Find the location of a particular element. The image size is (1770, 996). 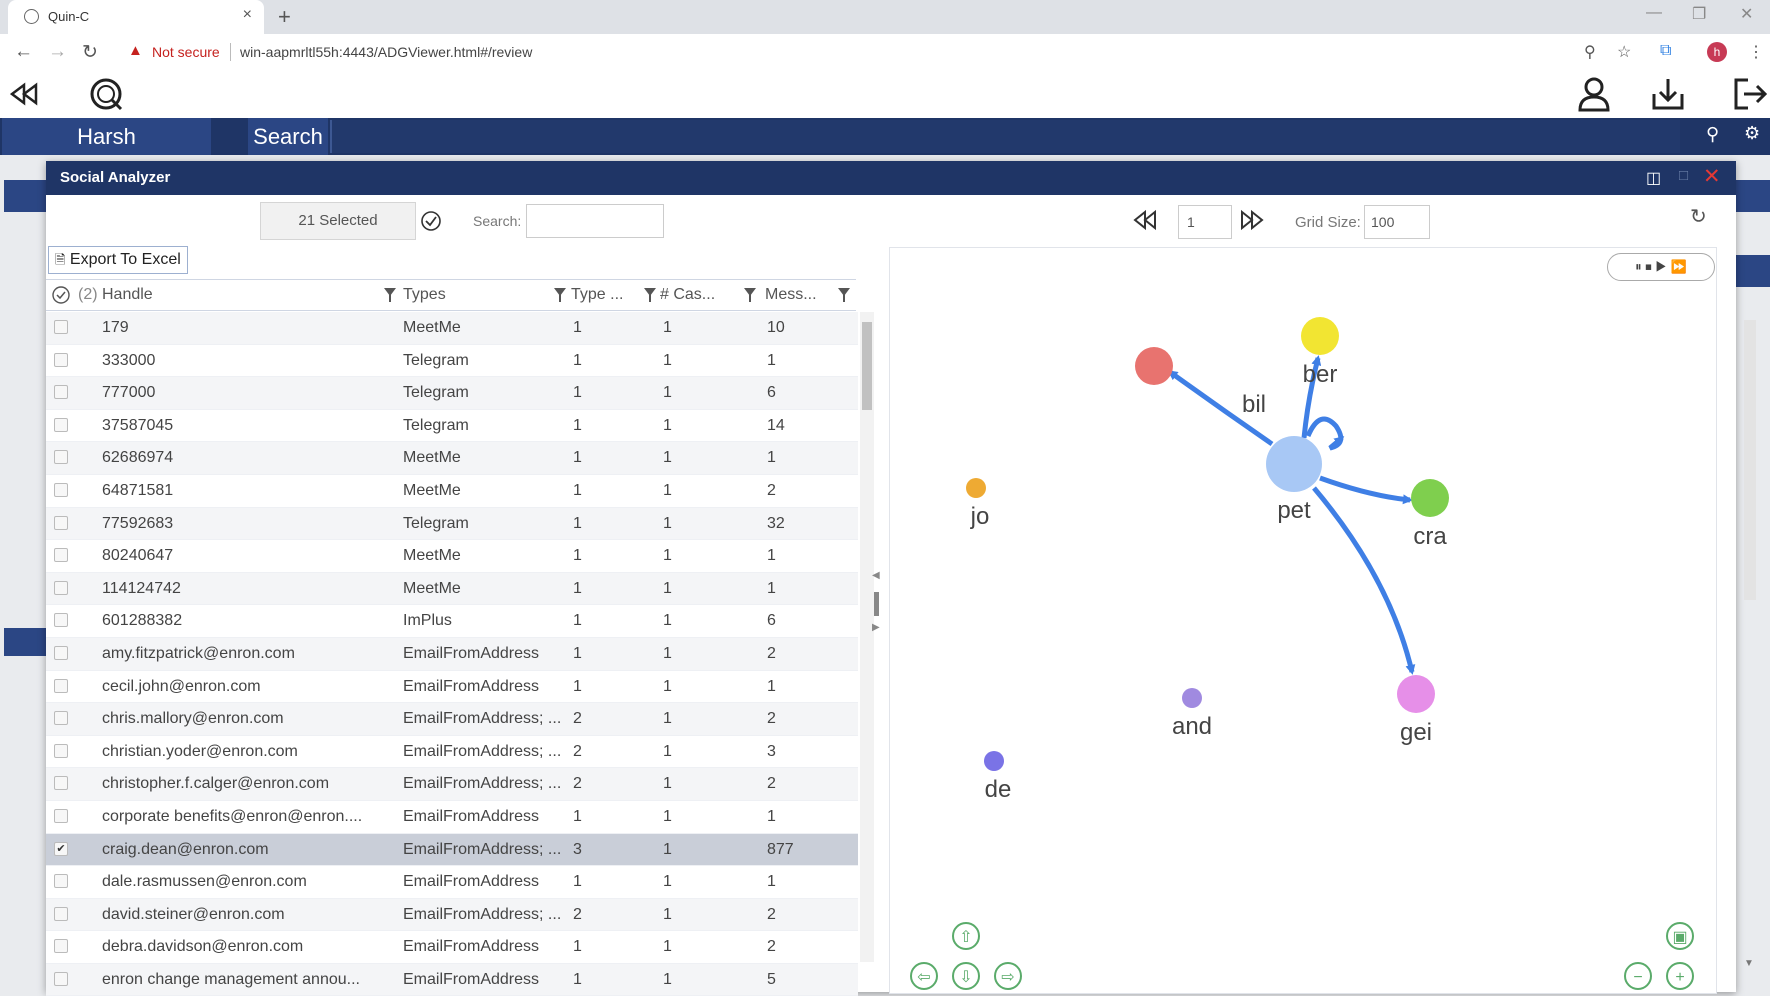

star-icon: ☆ is located at coordinates (1624, 52).